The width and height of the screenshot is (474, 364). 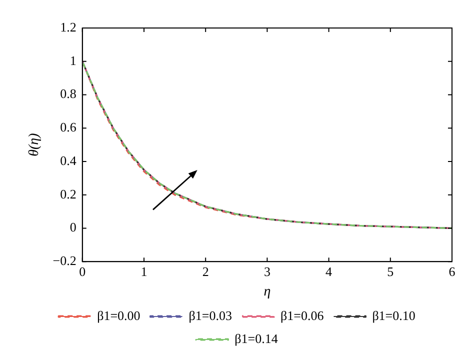 What do you see at coordinates (64, 260) in the screenshot?
I see `y-tick-label: −0.2` at bounding box center [64, 260].